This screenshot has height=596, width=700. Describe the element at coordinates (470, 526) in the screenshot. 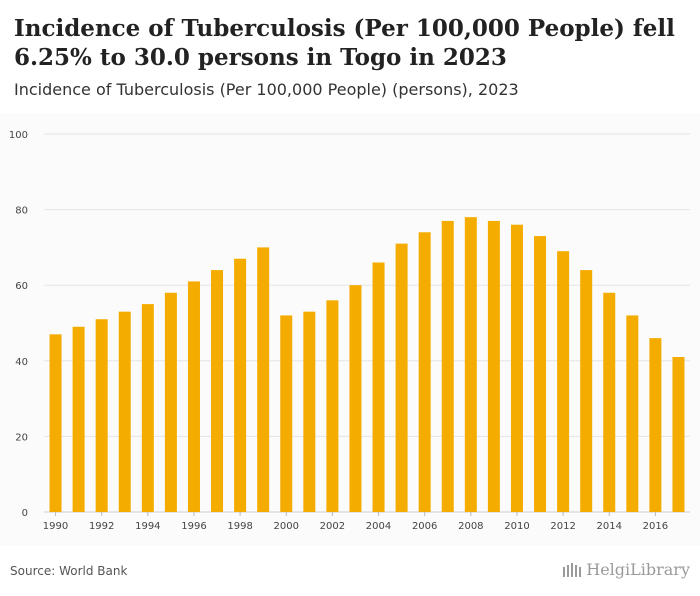

I see `x-tick-label: 2008` at that location.